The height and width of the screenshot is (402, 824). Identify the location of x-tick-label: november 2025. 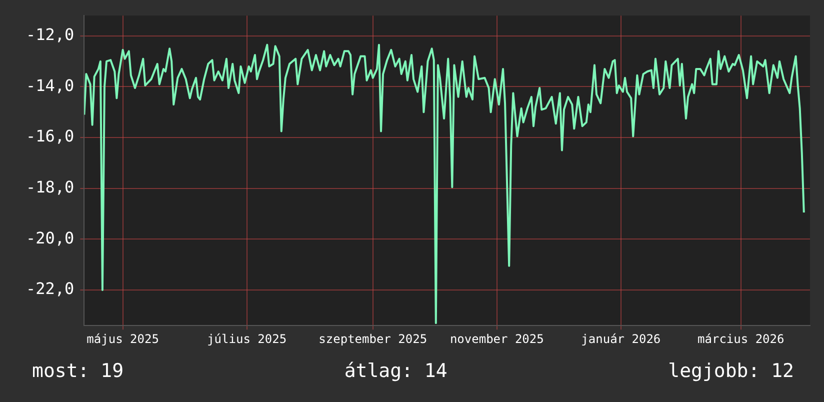
(497, 339).